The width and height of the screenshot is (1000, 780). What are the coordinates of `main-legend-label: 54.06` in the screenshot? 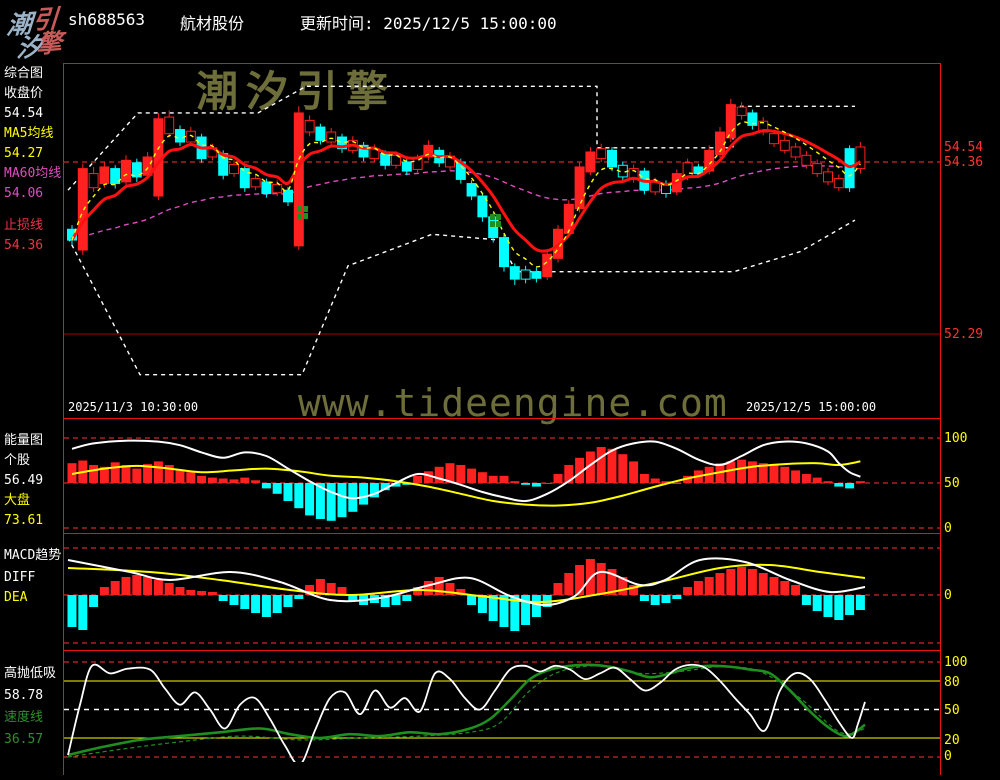 It's located at (24, 193).